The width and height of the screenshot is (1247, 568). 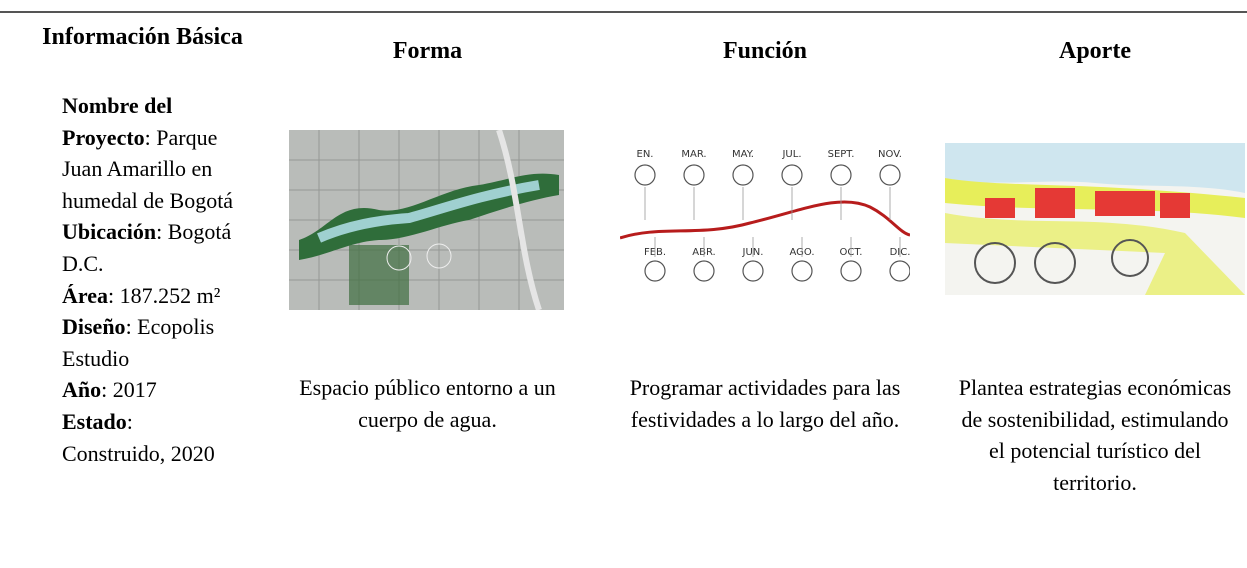 I want to click on field-value: : Bogotá D.C., so click(x=147, y=247).